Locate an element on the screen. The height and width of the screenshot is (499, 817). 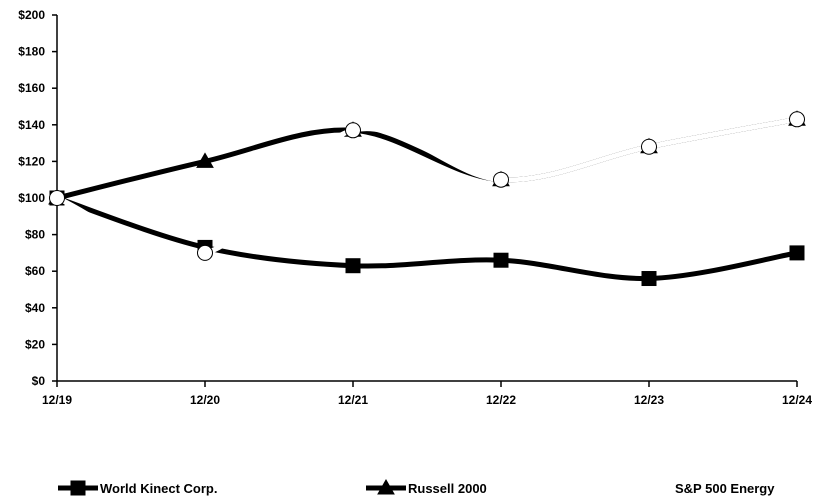
legend-label: Russell 2000 is located at coordinates (447, 488).